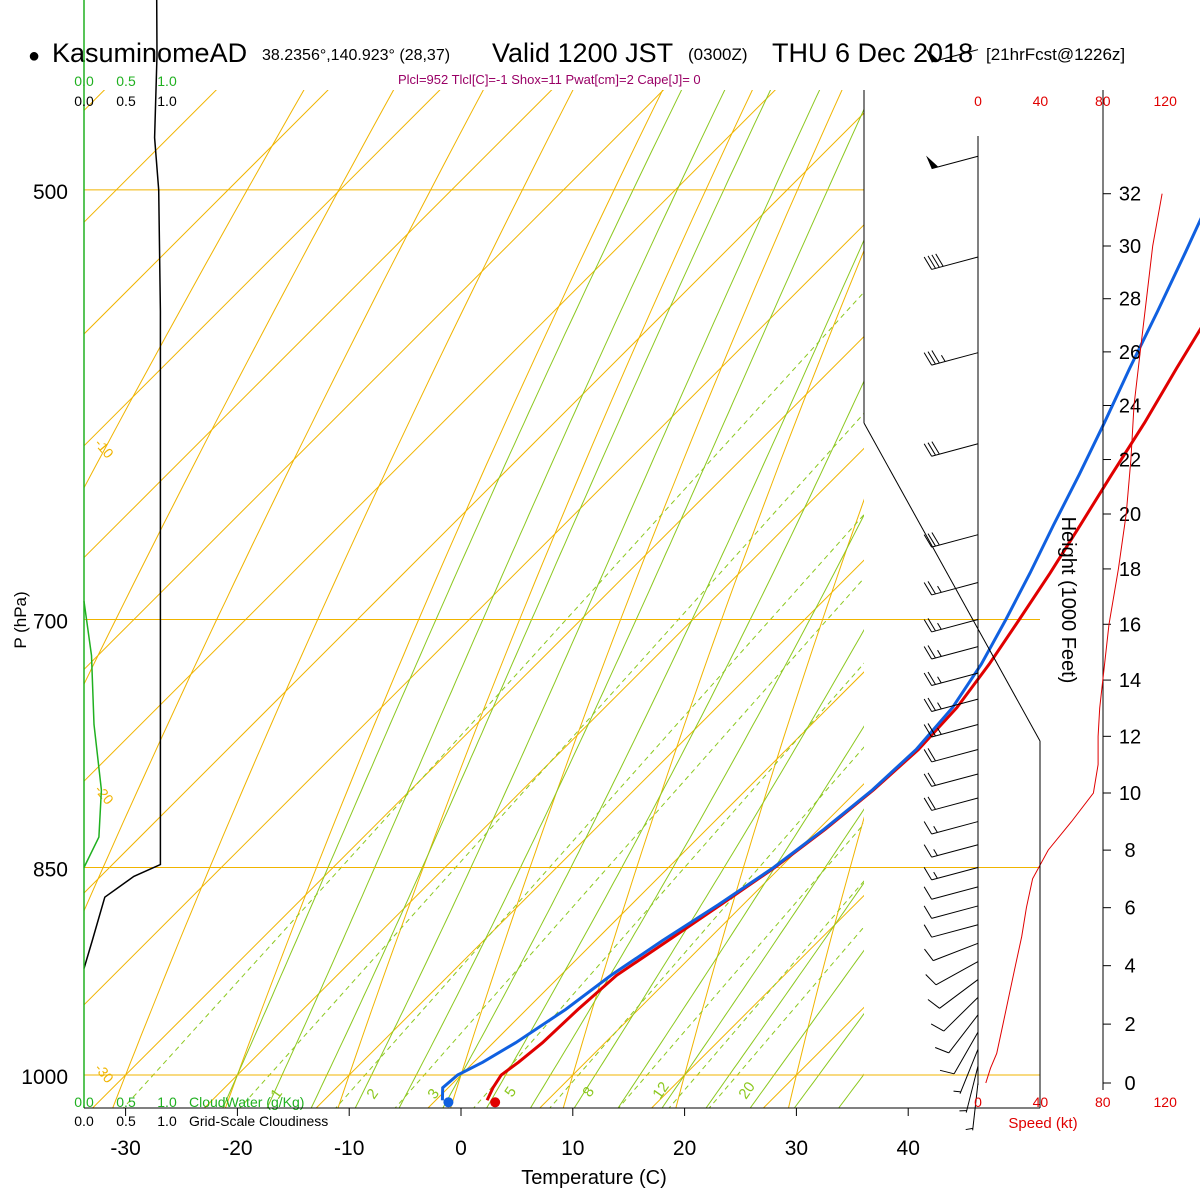 The height and width of the screenshot is (1200, 1200). What do you see at coordinates (582, 53) in the screenshot?
I see `valid-time: Valid 1200 JST` at bounding box center [582, 53].